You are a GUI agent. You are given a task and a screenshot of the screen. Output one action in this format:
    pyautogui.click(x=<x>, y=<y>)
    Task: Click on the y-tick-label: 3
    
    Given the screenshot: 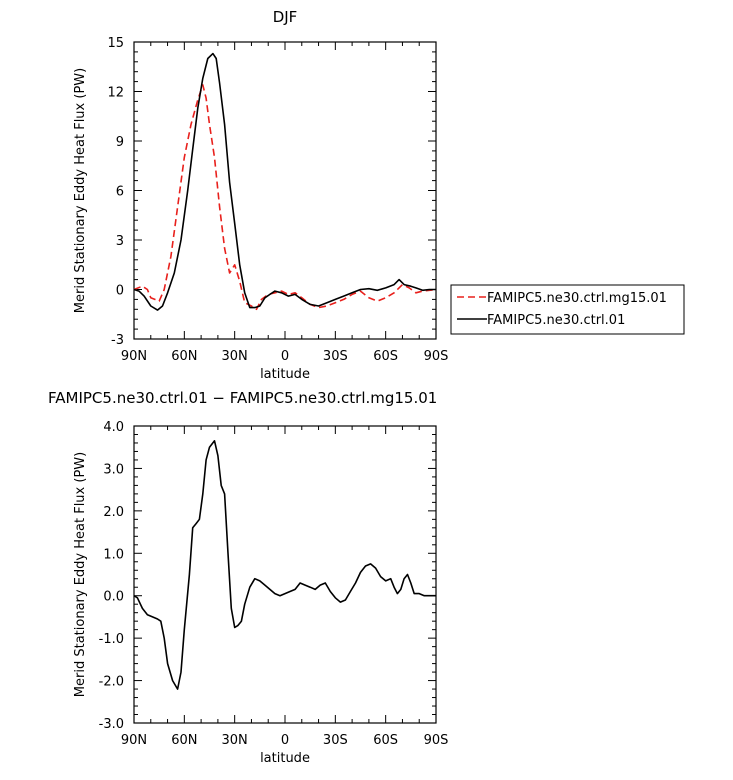 What is the action you would take?
    pyautogui.click(x=120, y=241)
    